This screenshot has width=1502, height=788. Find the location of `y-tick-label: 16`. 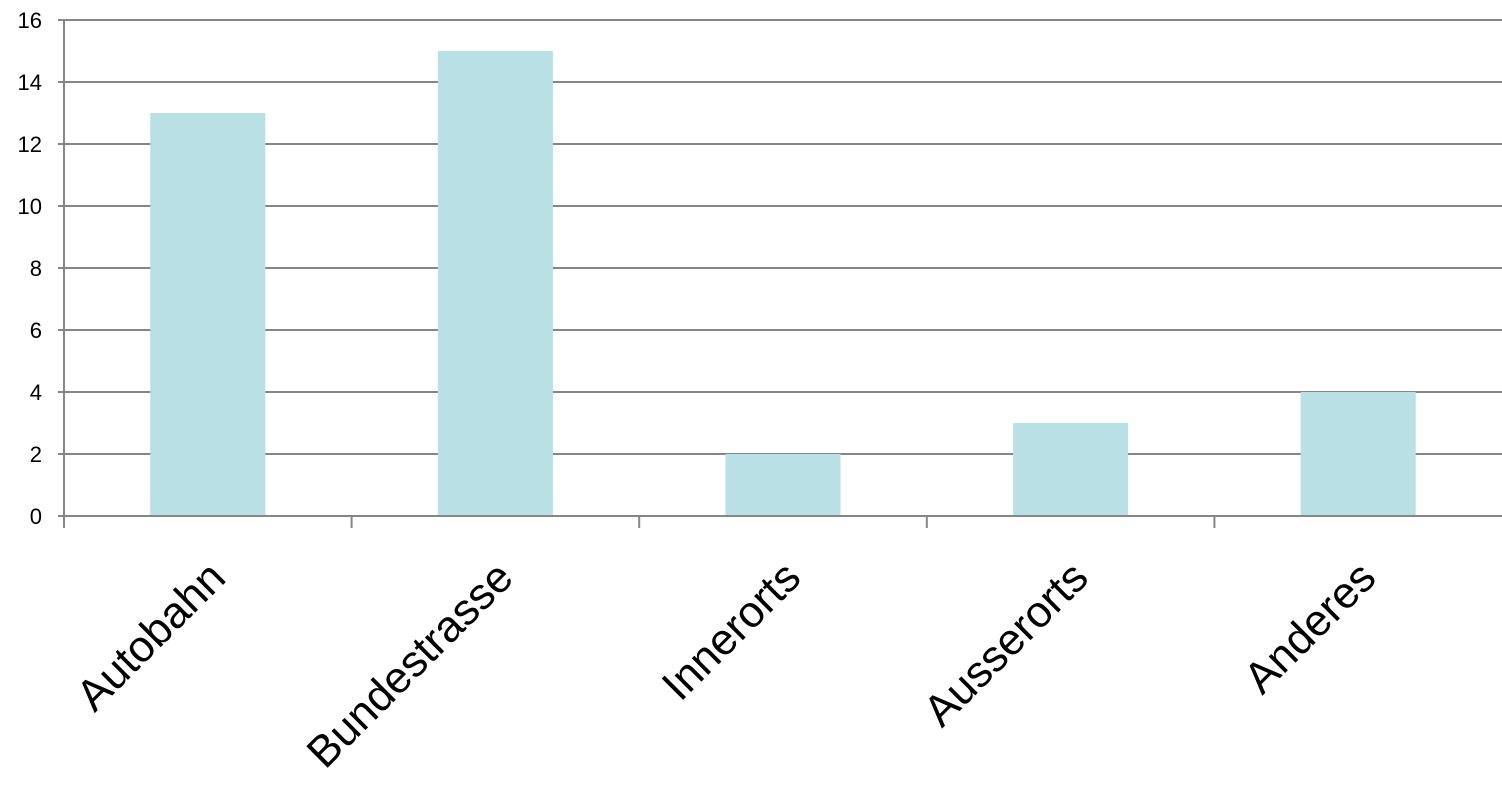

y-tick-label: 16 is located at coordinates (30, 20).